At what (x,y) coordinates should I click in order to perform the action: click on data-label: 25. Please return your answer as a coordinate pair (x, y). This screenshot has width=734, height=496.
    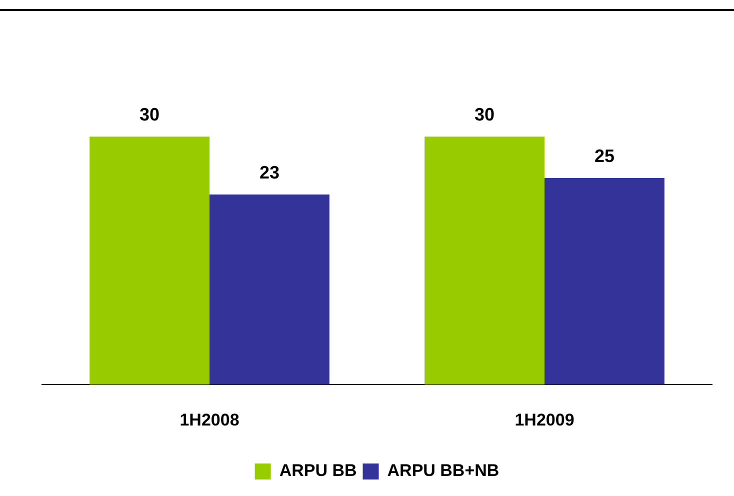
    Looking at the image, I should click on (604, 156).